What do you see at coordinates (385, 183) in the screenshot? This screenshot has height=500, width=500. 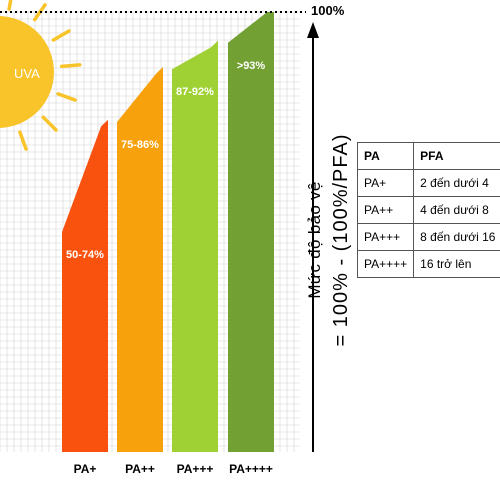 I see `table-cell-pa: PA+` at bounding box center [385, 183].